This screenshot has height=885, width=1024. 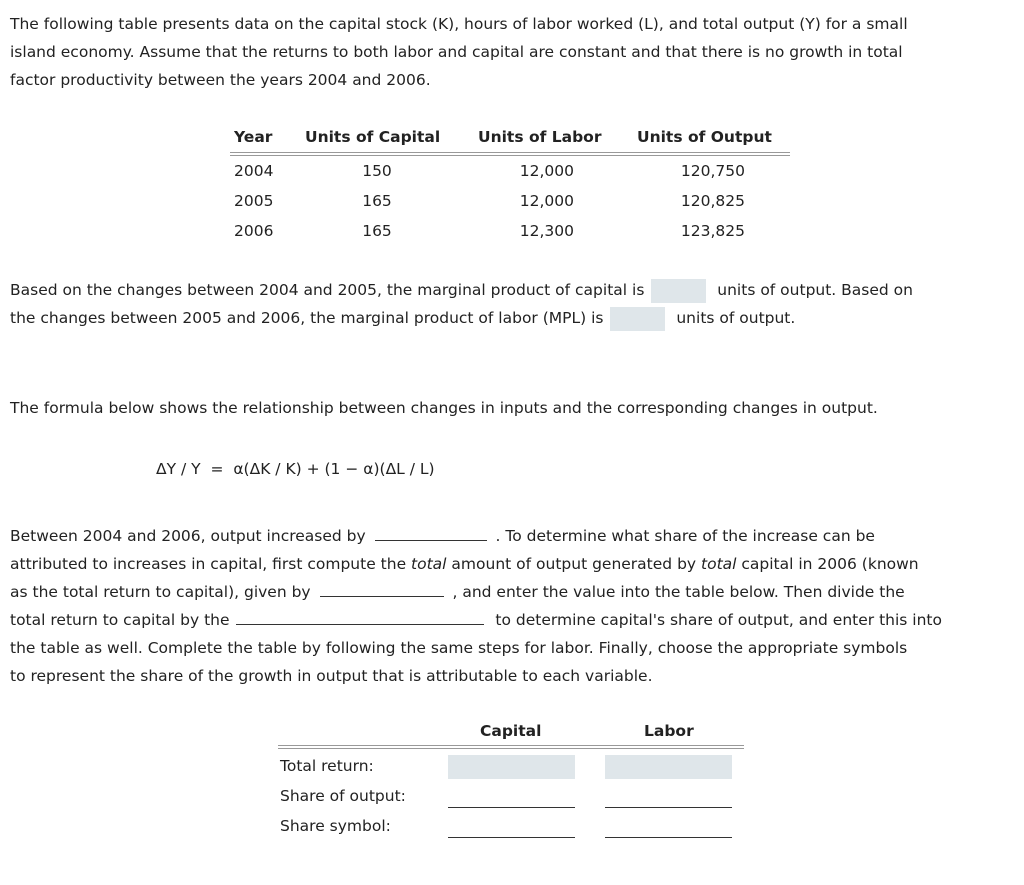 I want to click on table-cell: 2004, so click(x=254, y=171).